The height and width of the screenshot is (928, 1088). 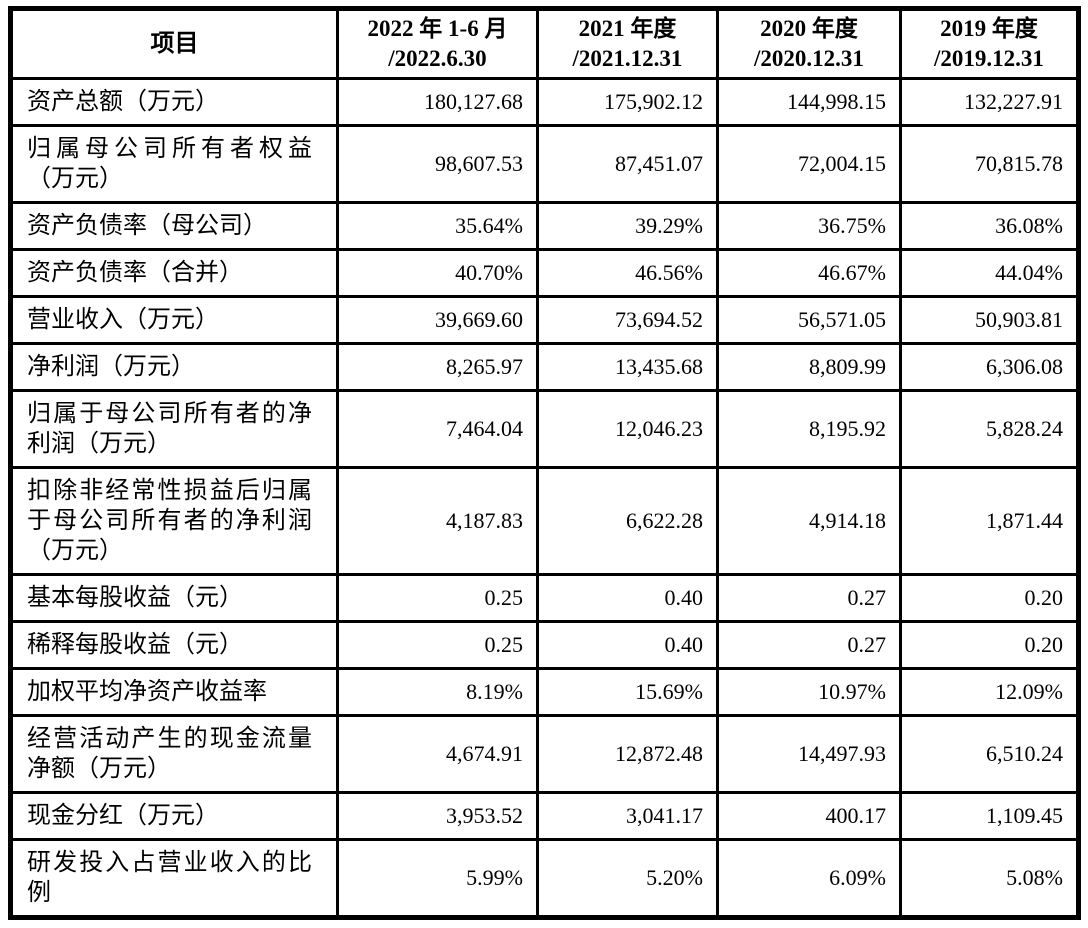 I want to click on value-2022h1: 4,674.91, so click(x=437, y=754).